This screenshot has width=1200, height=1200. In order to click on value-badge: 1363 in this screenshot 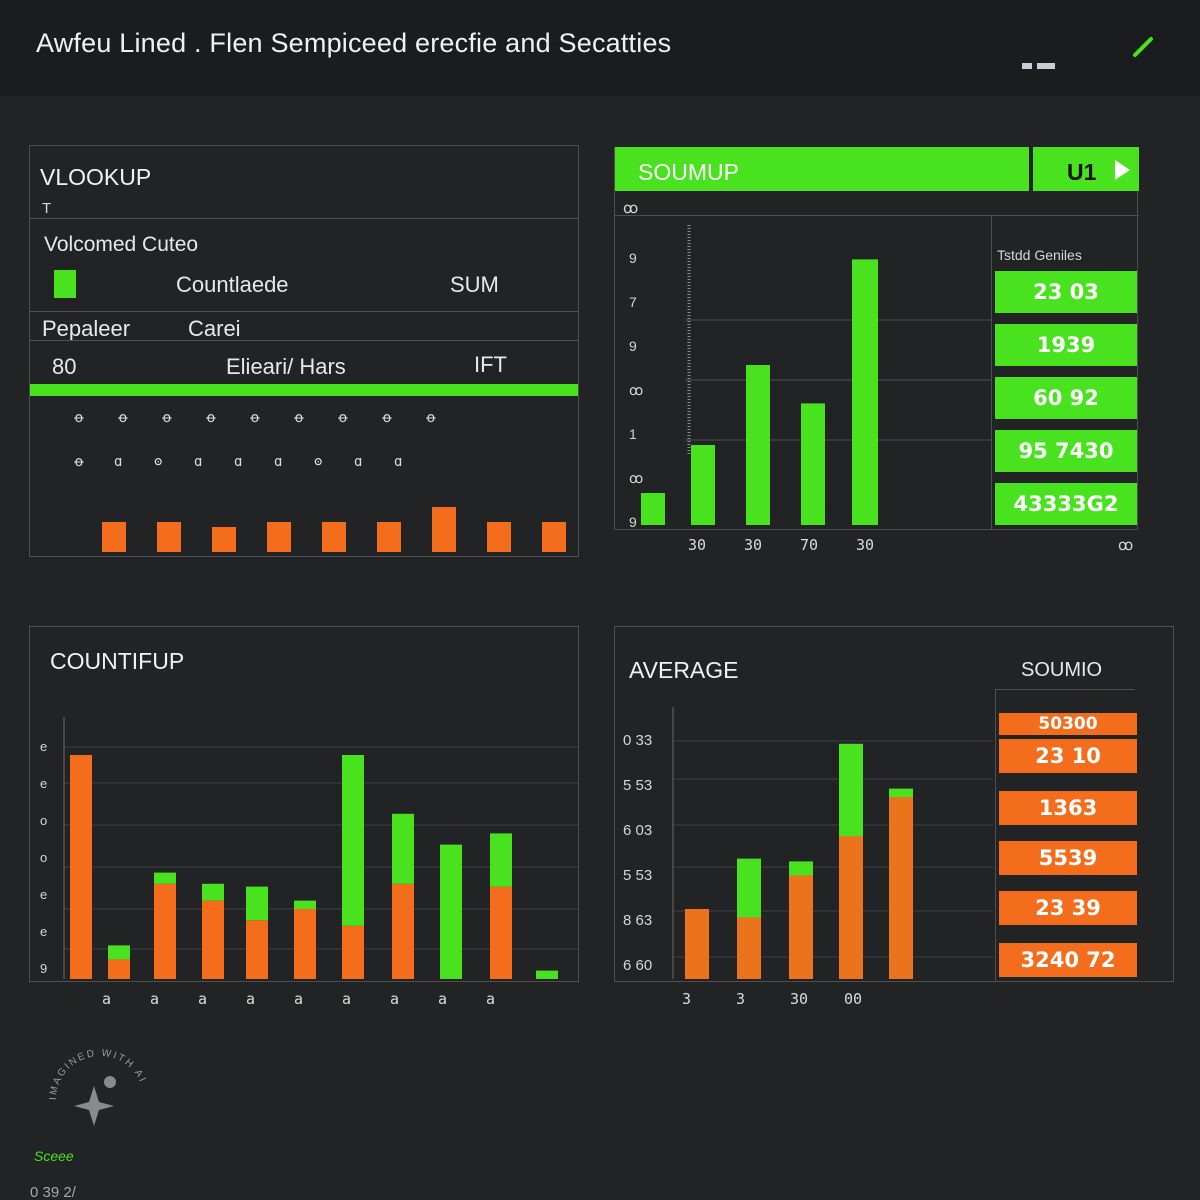, I will do `click(1068, 808)`.